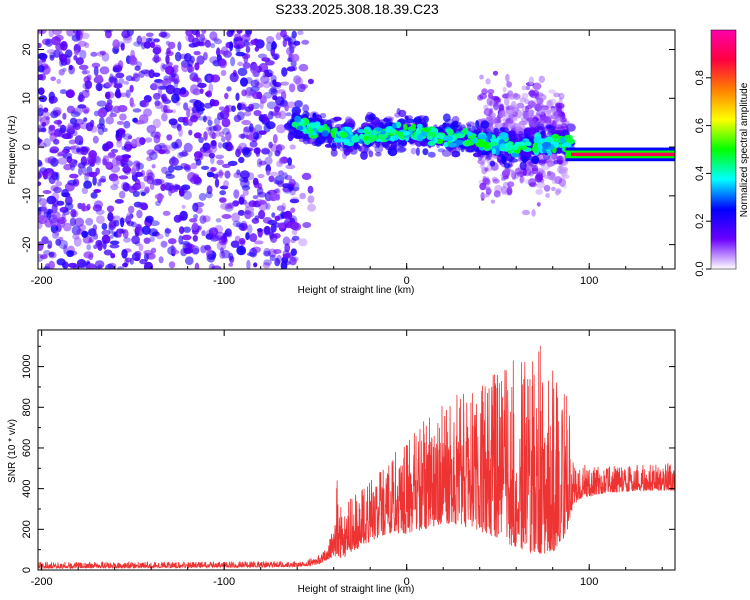 The height and width of the screenshot is (600, 750). I want to click on chart-title: S233.2025.308.18.39.C23, so click(357, 9).